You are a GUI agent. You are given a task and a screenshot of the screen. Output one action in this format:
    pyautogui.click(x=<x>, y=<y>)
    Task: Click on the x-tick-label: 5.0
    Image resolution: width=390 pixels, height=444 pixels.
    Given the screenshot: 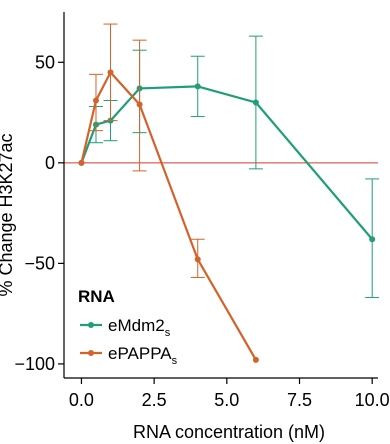 What is the action you would take?
    pyautogui.click(x=226, y=400)
    